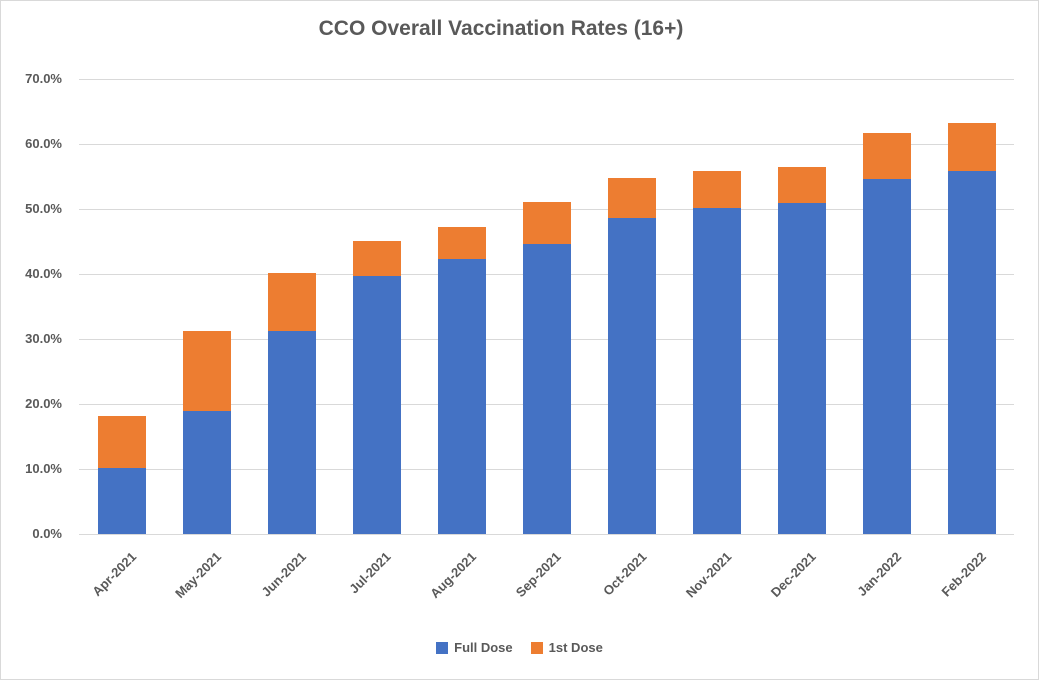 Image resolution: width=1039 pixels, height=680 pixels. I want to click on bar-1st-dose-oct-2021, so click(631, 198).